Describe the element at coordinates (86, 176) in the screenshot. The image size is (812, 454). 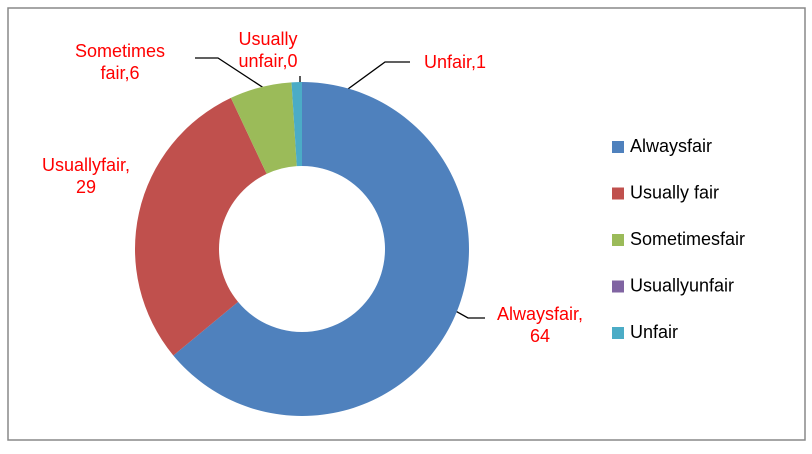
I see `data-label: Usuallyfair, 29` at that location.